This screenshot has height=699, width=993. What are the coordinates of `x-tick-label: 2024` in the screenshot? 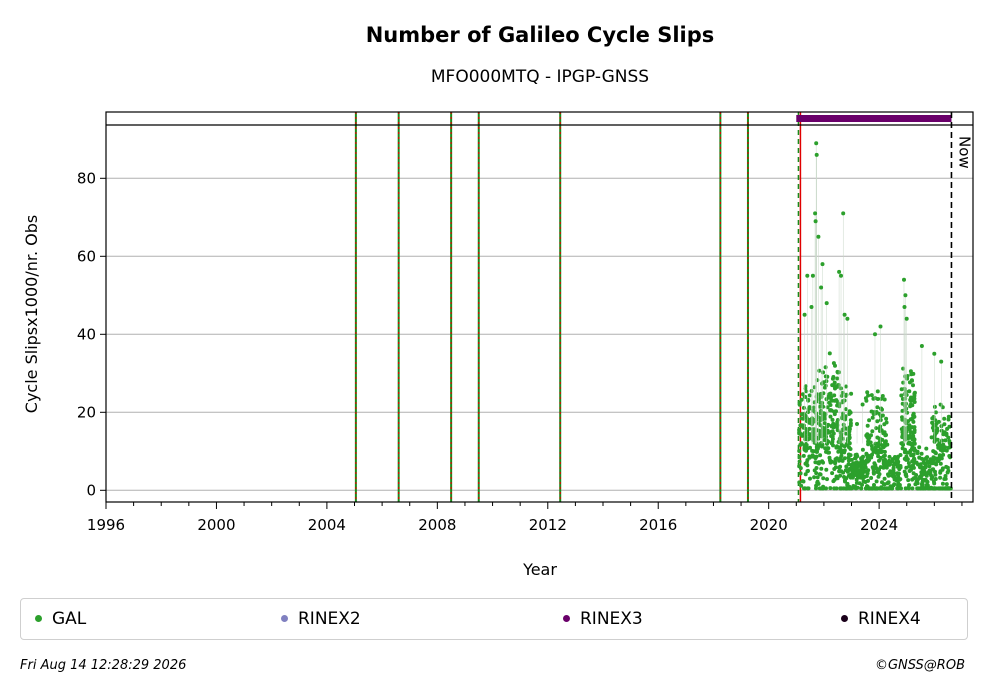 It's located at (879, 525).